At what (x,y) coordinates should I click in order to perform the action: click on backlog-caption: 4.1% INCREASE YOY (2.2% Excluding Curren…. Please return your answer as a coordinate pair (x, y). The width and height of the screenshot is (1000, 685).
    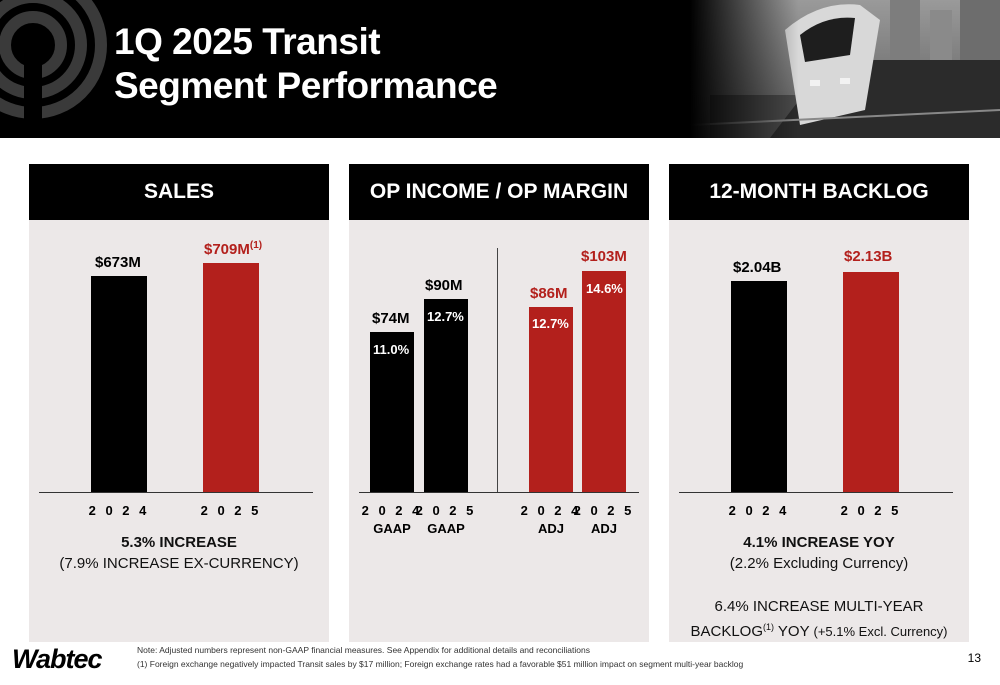
    Looking at the image, I should click on (819, 553).